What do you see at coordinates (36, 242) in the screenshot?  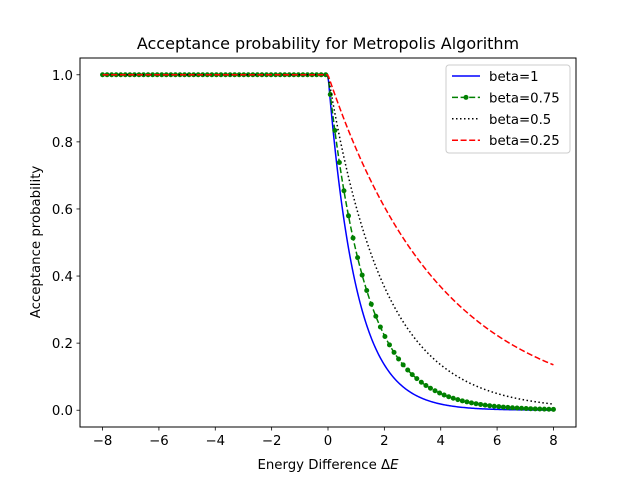 I see `y-axis-label: Acceptance probability` at bounding box center [36, 242].